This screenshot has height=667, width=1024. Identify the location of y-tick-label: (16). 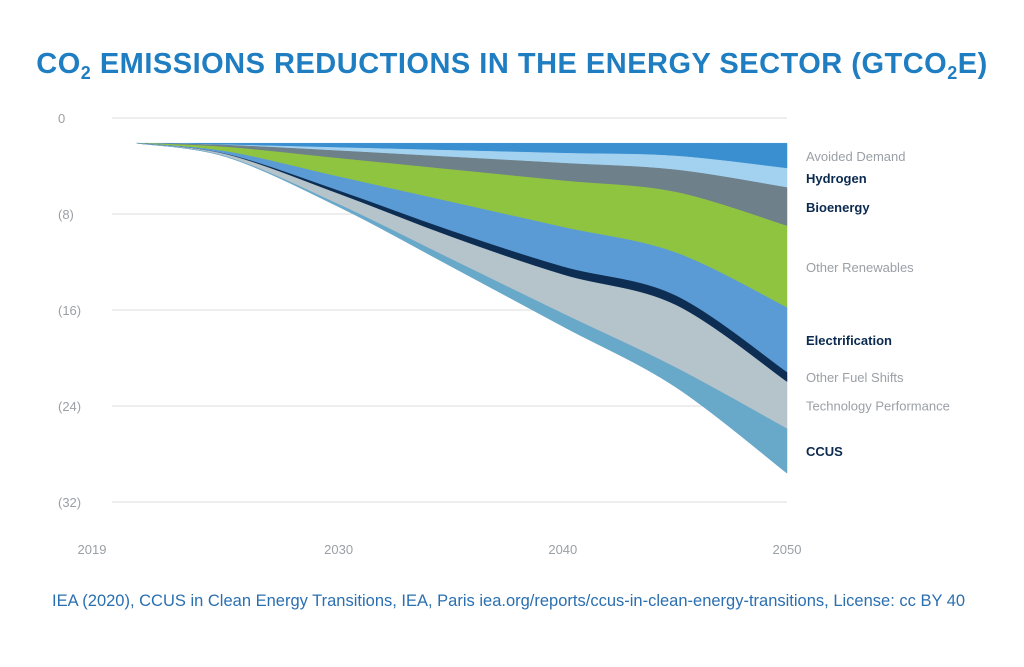
(69, 310).